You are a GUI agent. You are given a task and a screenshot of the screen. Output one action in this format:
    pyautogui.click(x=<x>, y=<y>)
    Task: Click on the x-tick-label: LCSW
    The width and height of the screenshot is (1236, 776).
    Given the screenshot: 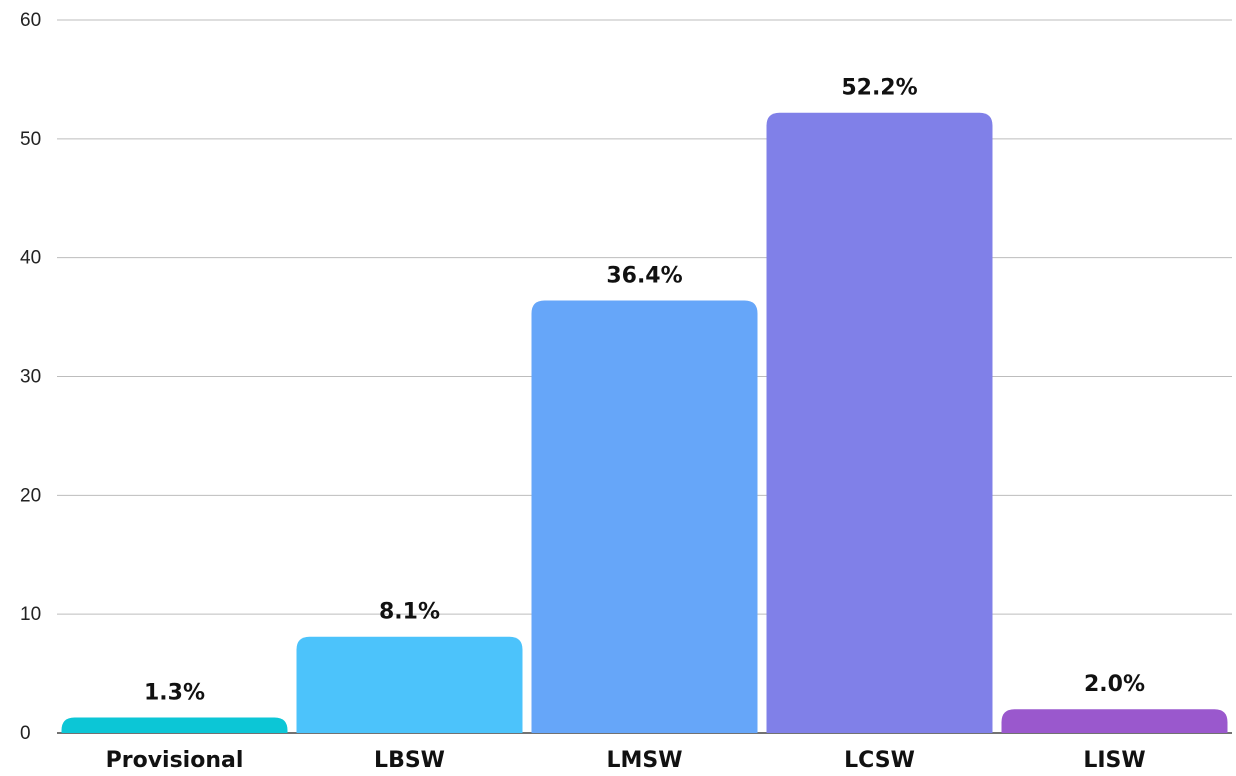 What is the action you would take?
    pyautogui.click(x=879, y=760)
    